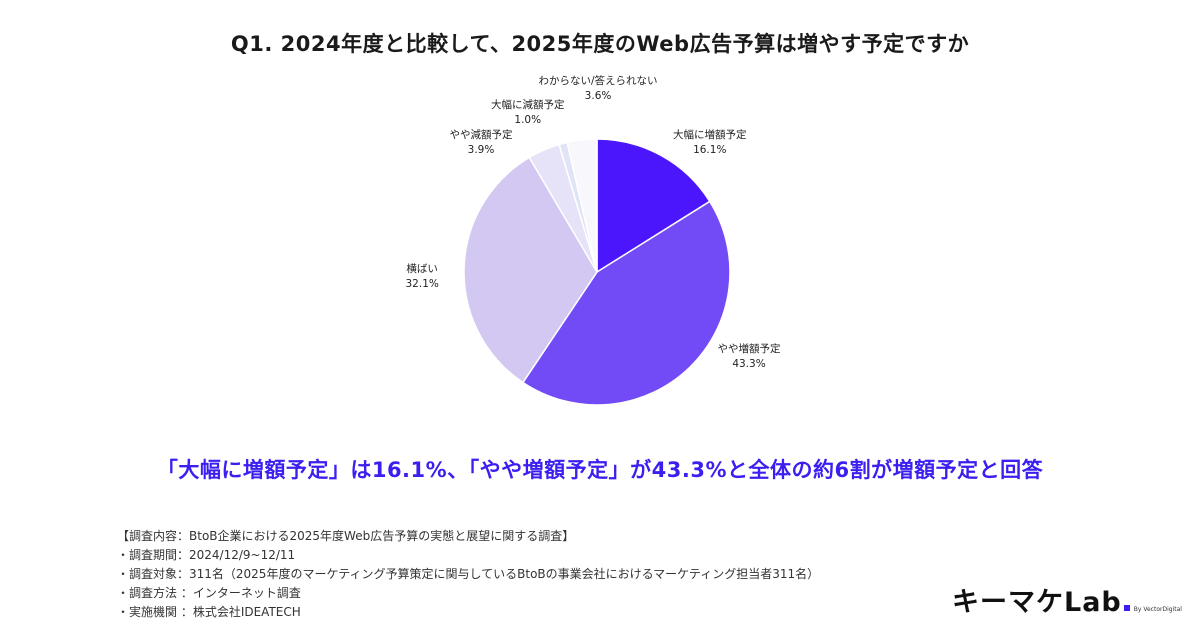 This screenshot has width=1200, height=630. I want to click on slice-value: 43.3%, so click(749, 364).